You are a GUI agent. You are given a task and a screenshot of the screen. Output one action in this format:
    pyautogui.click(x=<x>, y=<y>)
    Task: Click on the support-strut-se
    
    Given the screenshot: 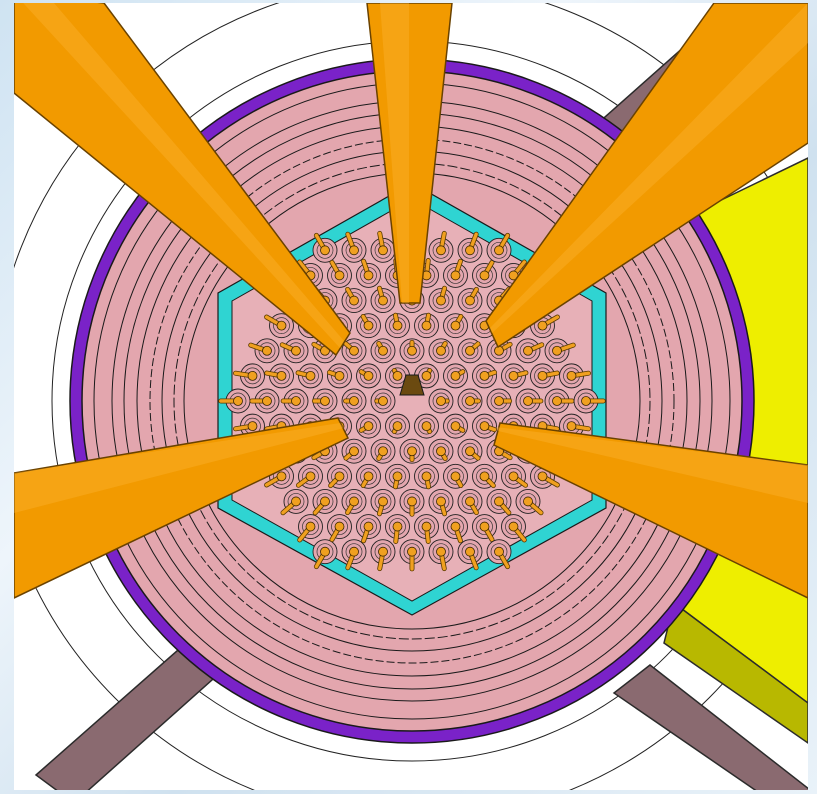 What is the action you would take?
    pyautogui.click(x=710, y=727)
    